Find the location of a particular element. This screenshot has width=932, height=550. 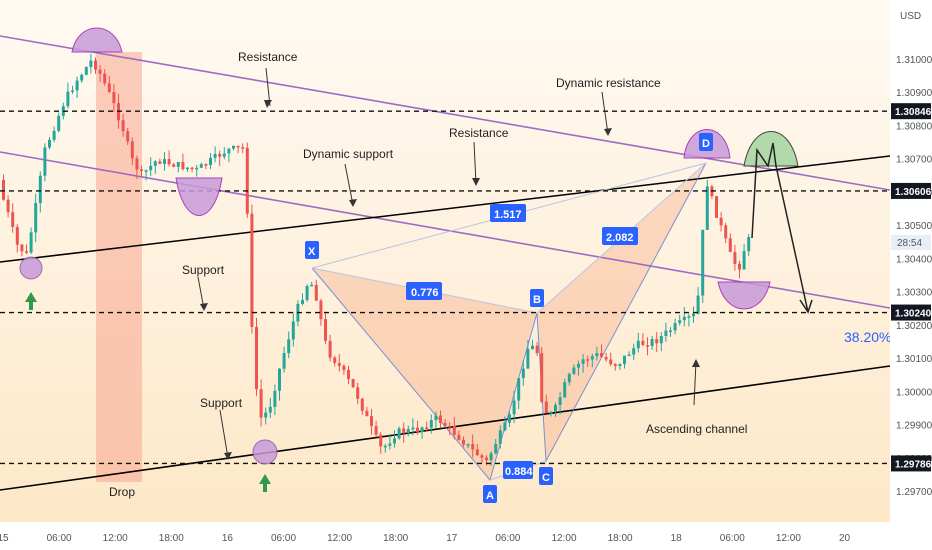

green-up-arrow-left is located at coordinates (31, 301).